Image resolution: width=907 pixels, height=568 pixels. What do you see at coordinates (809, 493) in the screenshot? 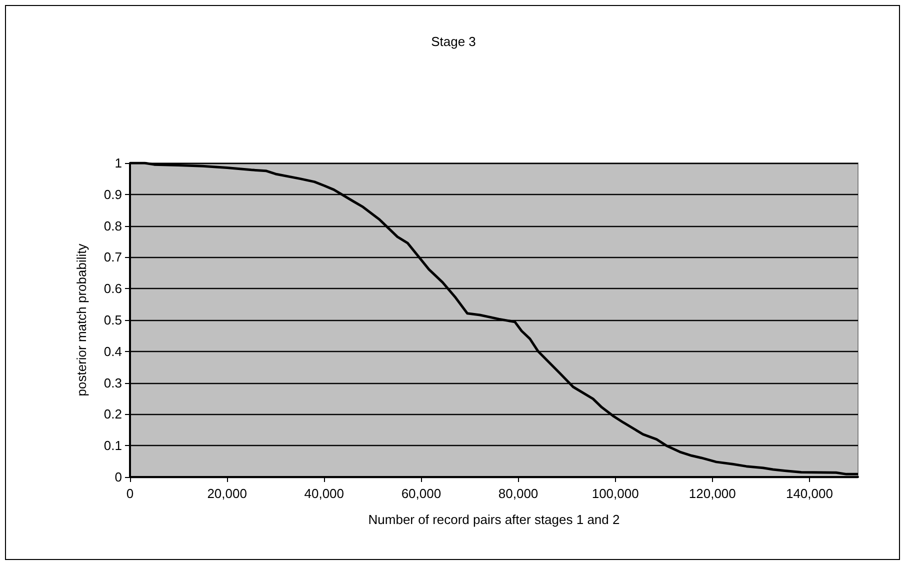
I see `x-tick-label: 140,000` at bounding box center [809, 493].